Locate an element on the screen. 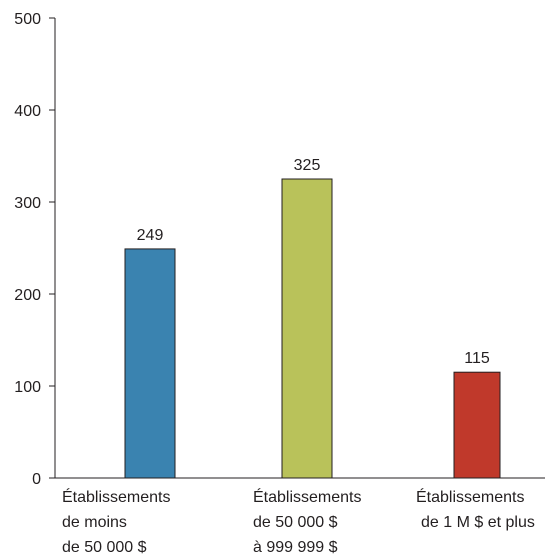 Image resolution: width=552 pixels, height=557 pixels. data-label: 249 is located at coordinates (150, 235).